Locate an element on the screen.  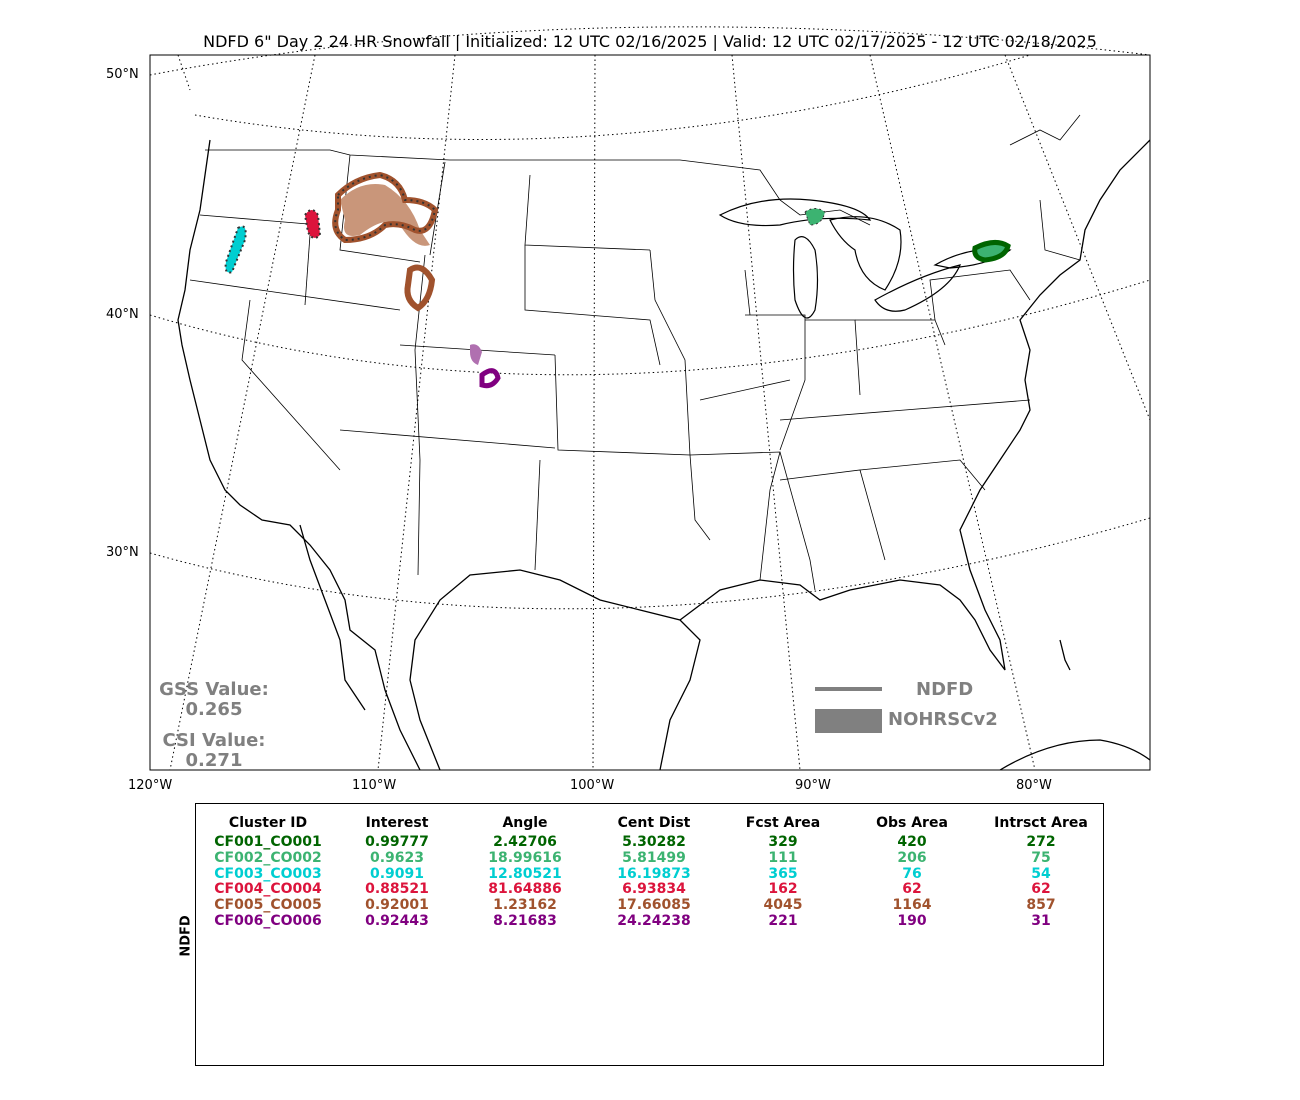
cluster-cf005-south is located at coordinates (420, 288).